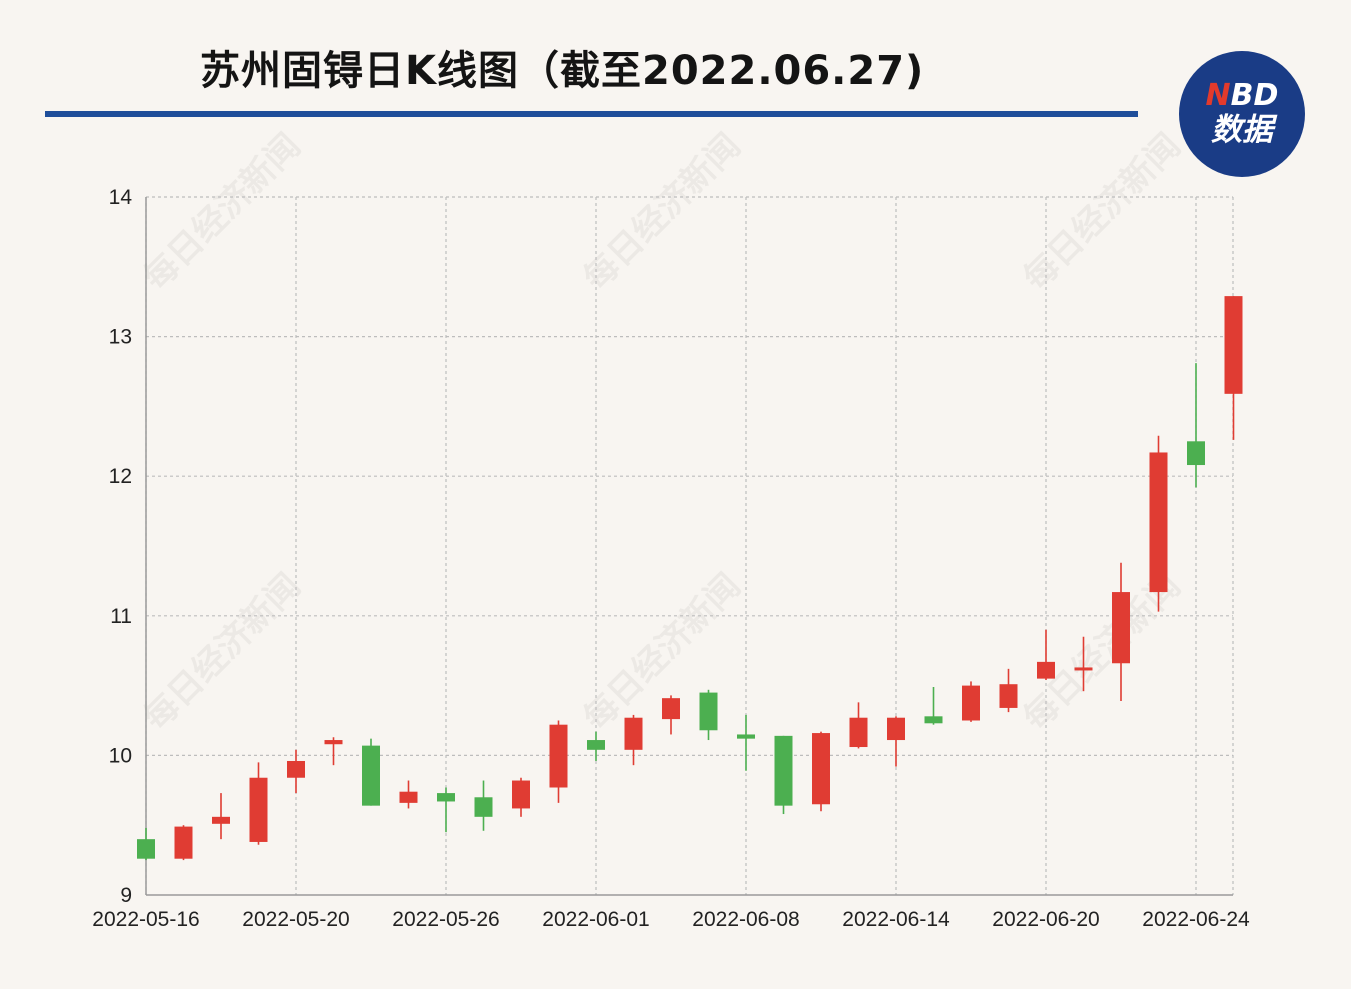 Image resolution: width=1351 pixels, height=989 pixels. Describe the element at coordinates (126, 895) in the screenshot. I see `y-tick-label: 9` at that location.